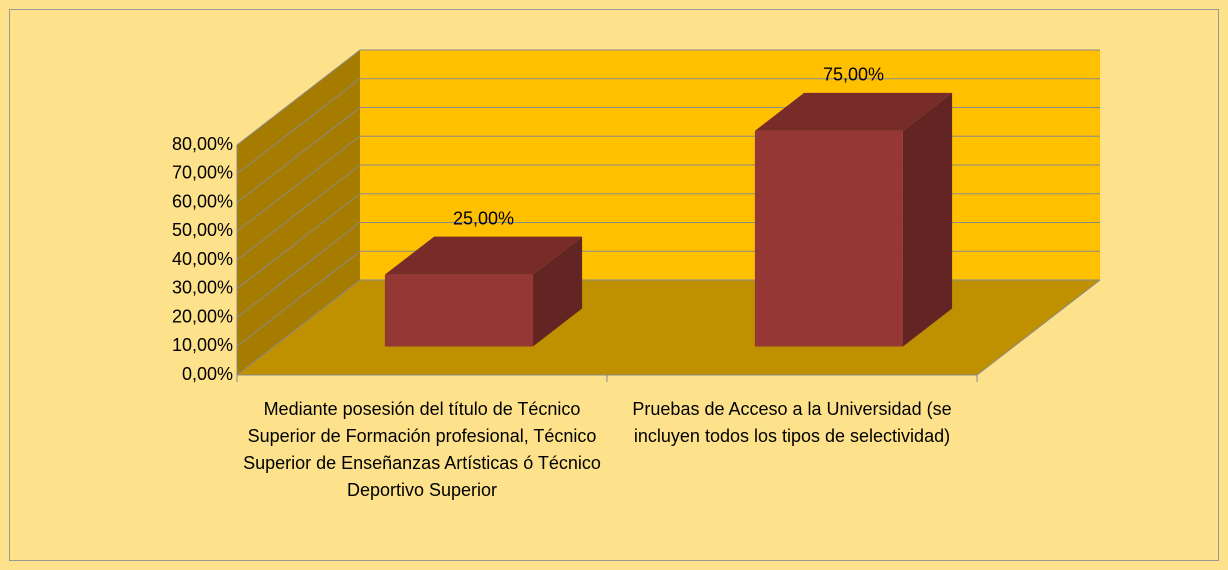  I want to click on y-tick-label: 40,00%, so click(202, 259).